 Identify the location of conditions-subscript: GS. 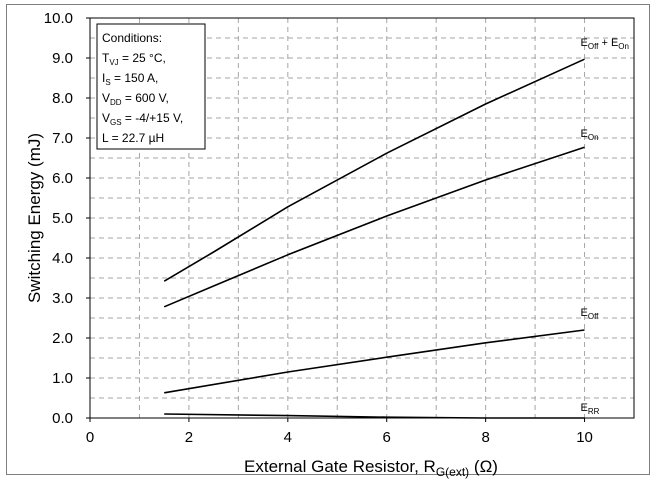
(116, 122).